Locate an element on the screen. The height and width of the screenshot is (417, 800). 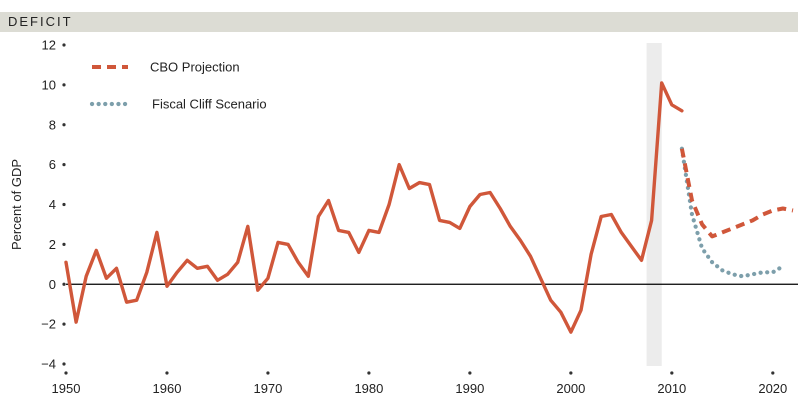
legend-label-fiscal-cliff: Fiscal Cliff Scenario is located at coordinates (209, 104).